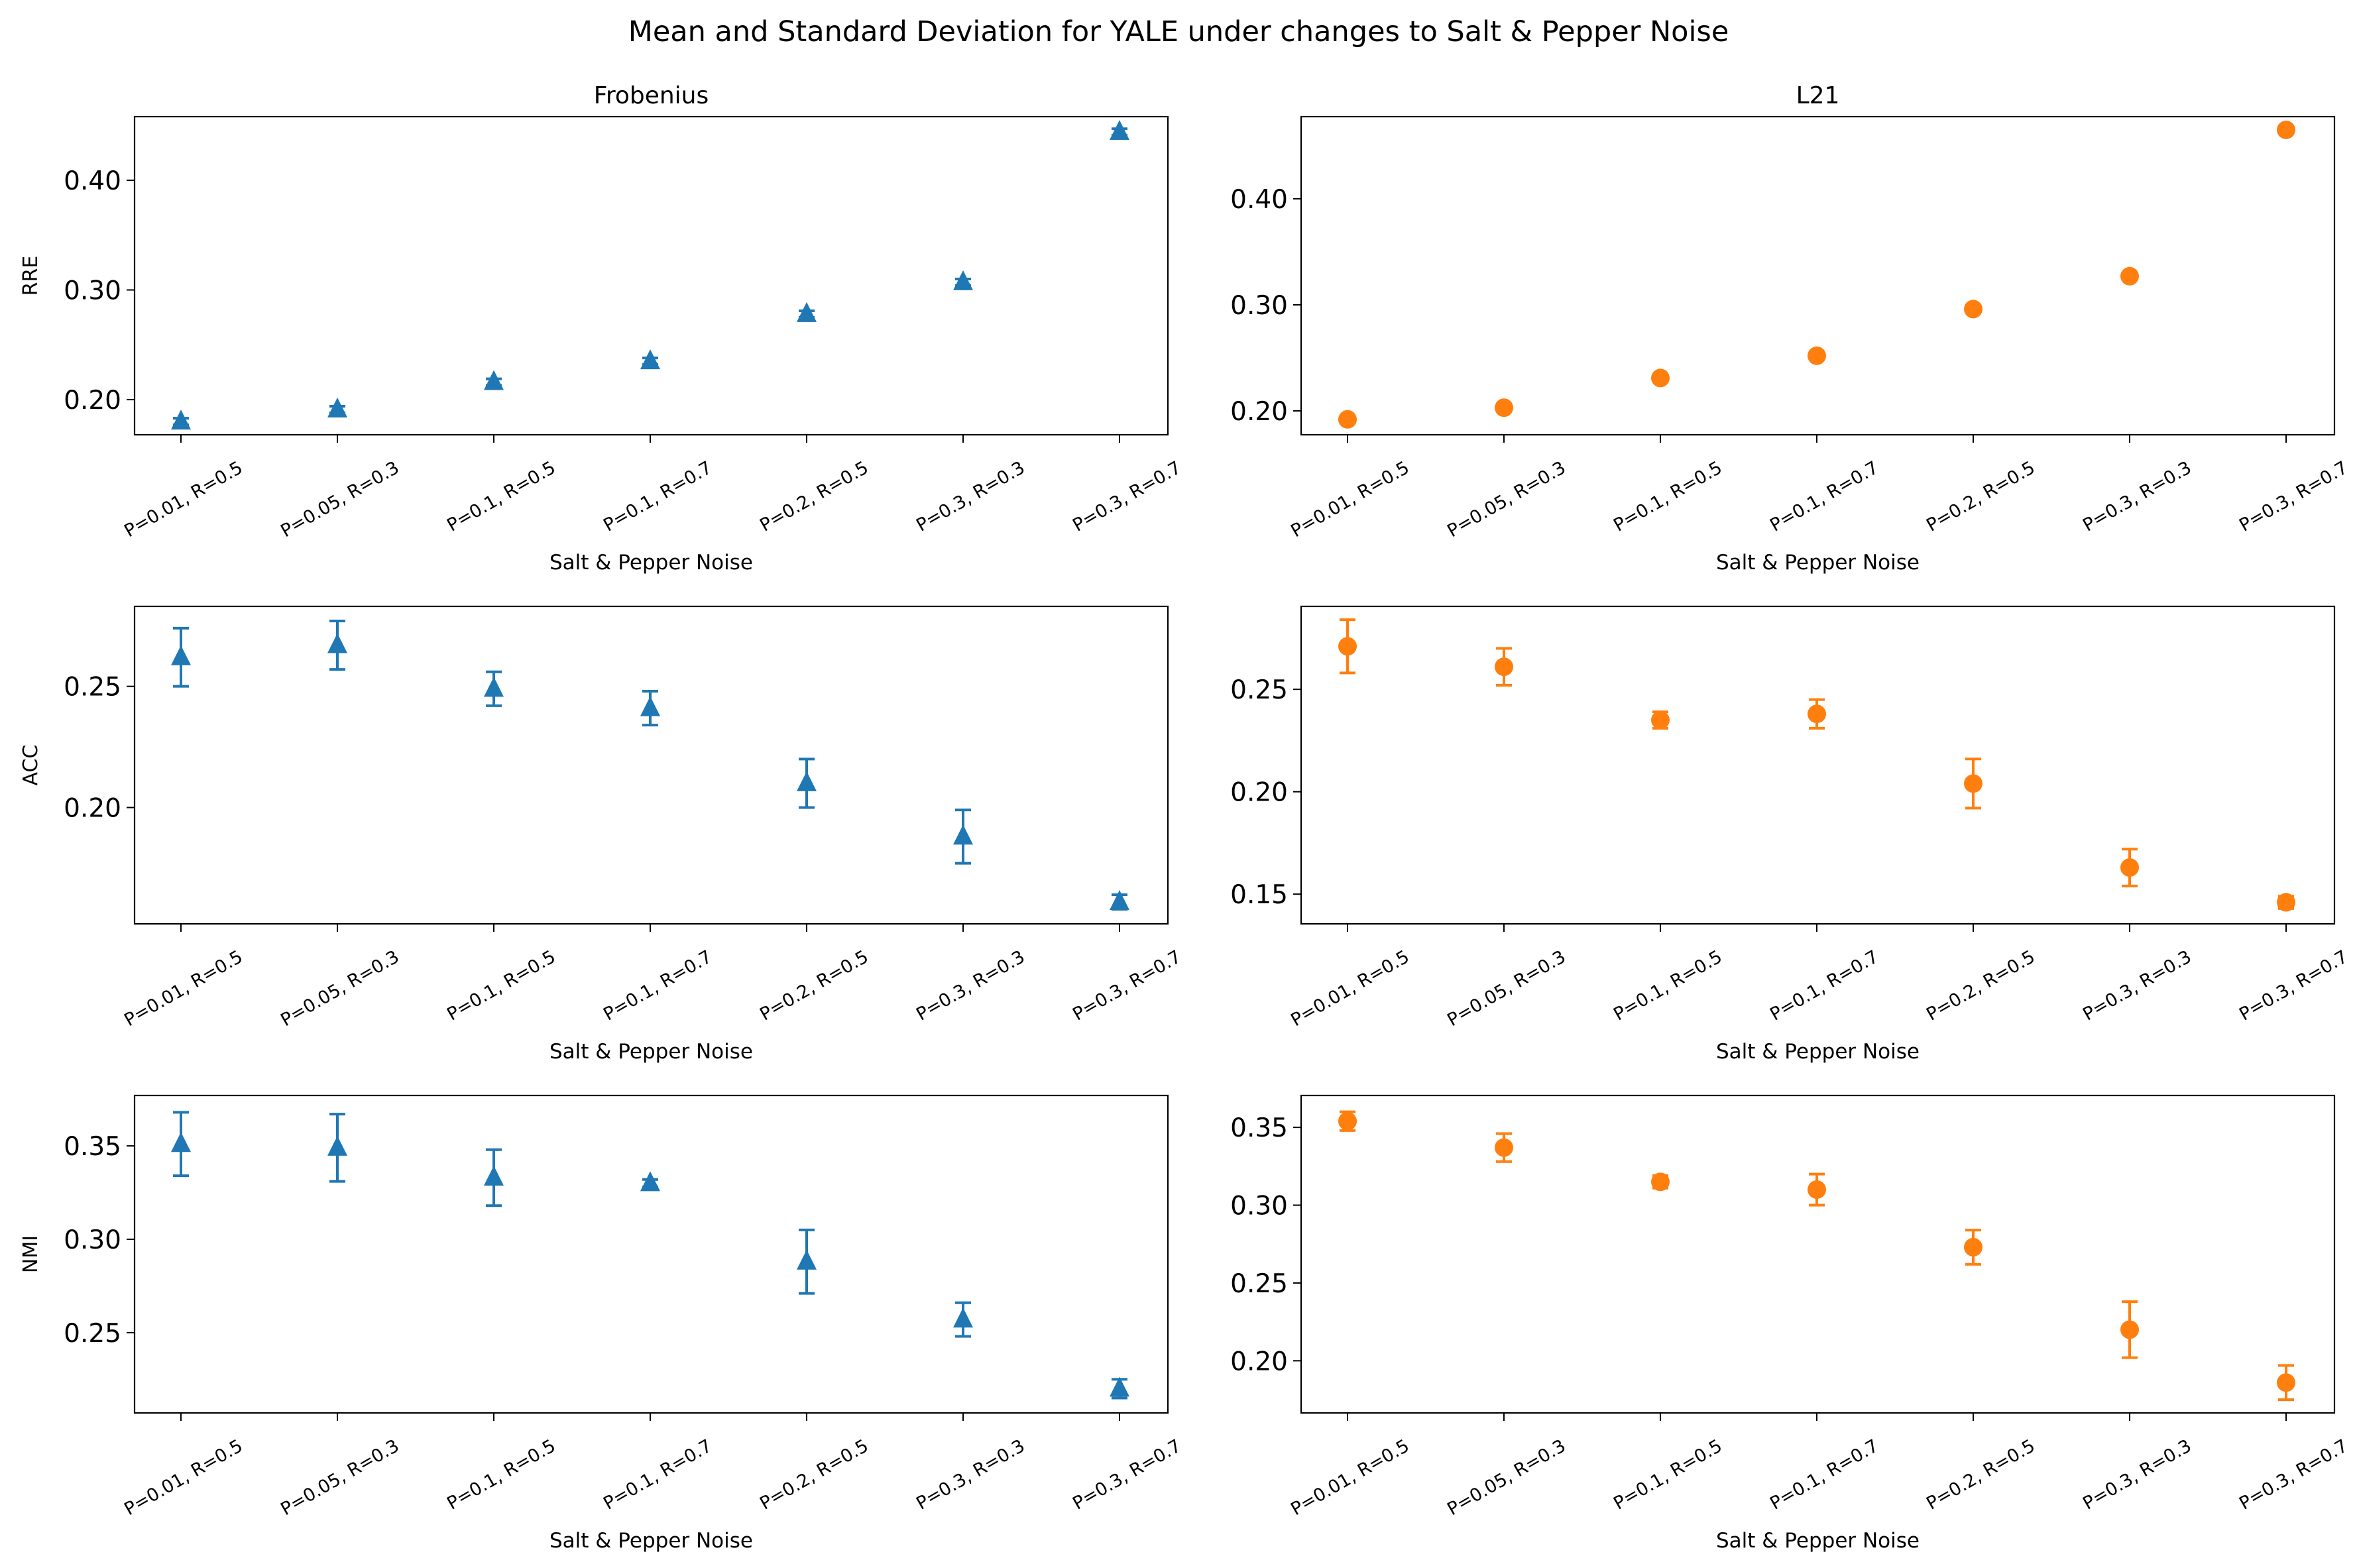  I want to click on subplot-title: L21, so click(1818, 95).